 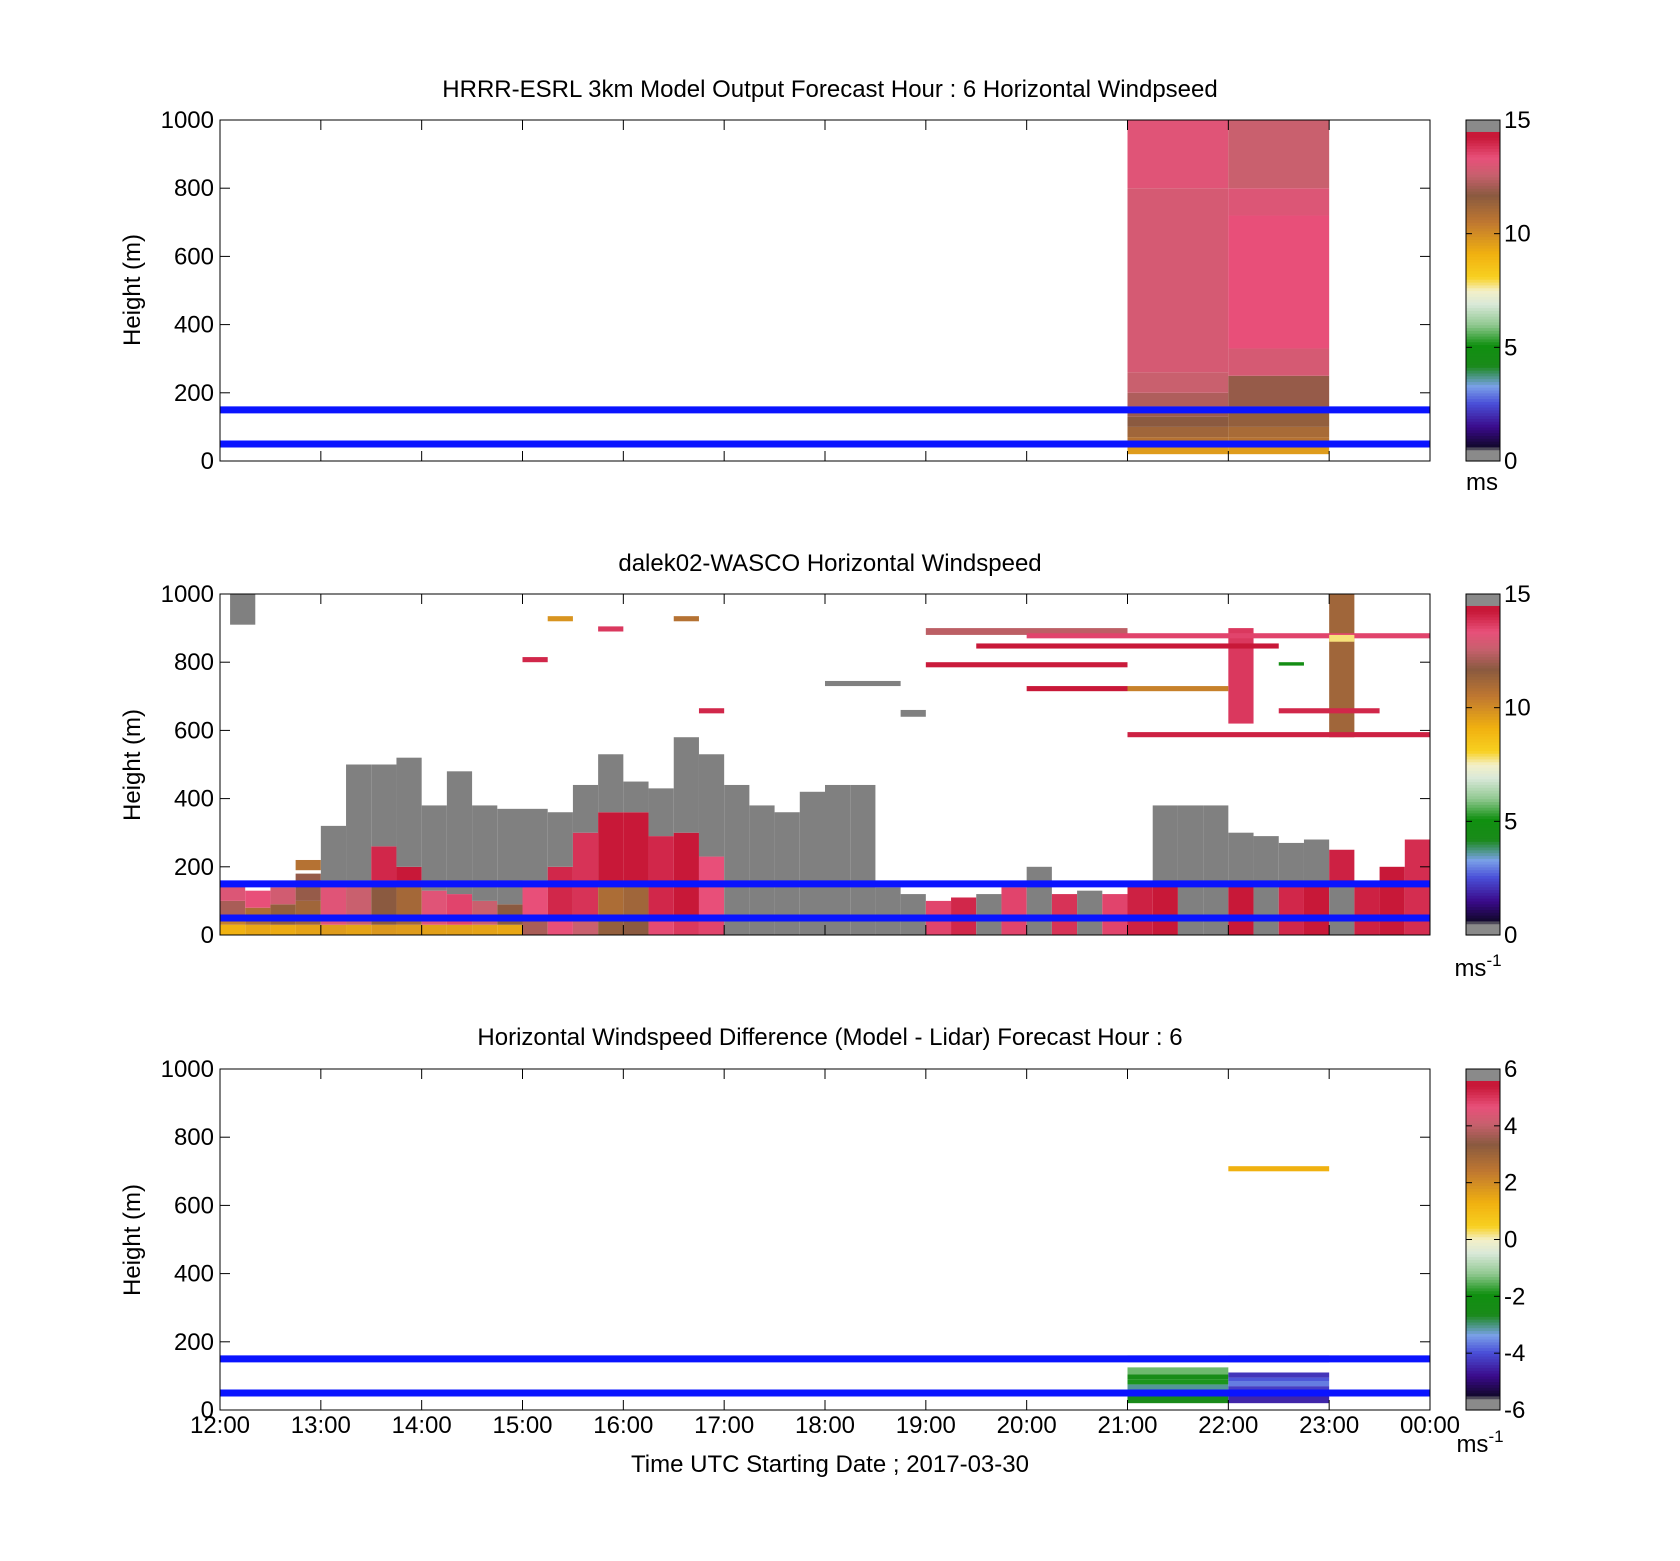 What do you see at coordinates (1483, 764) in the screenshot?
I see `colorbar-frame` at bounding box center [1483, 764].